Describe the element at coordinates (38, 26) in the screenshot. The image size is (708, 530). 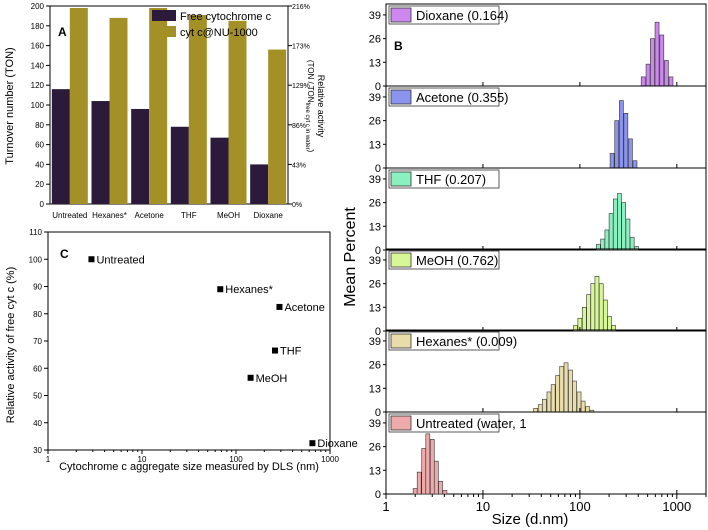
I see `panel-a-ytick-label: 180` at that location.